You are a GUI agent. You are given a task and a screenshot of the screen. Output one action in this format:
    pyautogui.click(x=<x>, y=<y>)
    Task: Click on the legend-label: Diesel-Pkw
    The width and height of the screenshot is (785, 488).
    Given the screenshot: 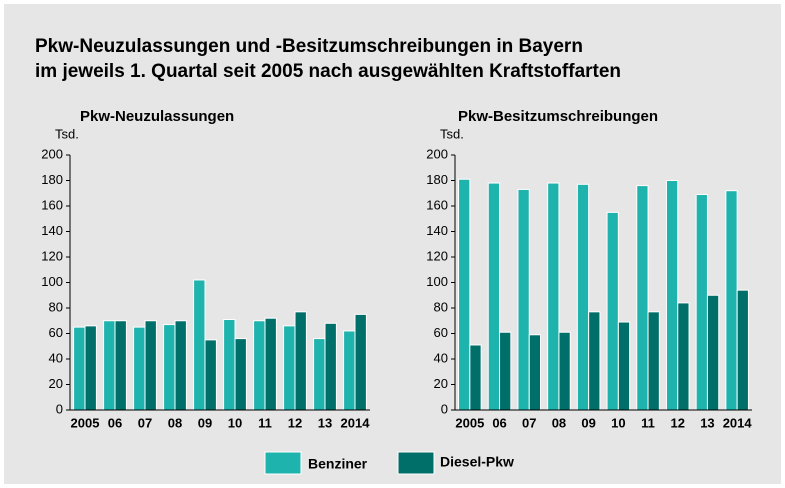 What is the action you would take?
    pyautogui.click(x=477, y=462)
    